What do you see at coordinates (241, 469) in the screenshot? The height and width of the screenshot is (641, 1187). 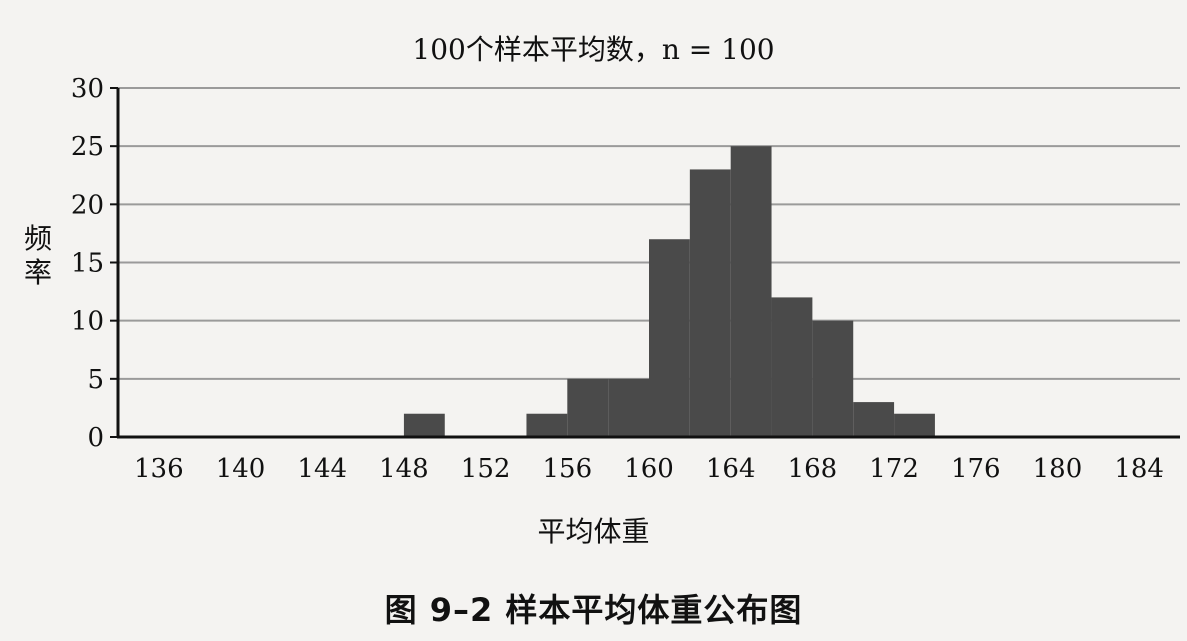 I see `x-tick-label: 140` at bounding box center [241, 469].